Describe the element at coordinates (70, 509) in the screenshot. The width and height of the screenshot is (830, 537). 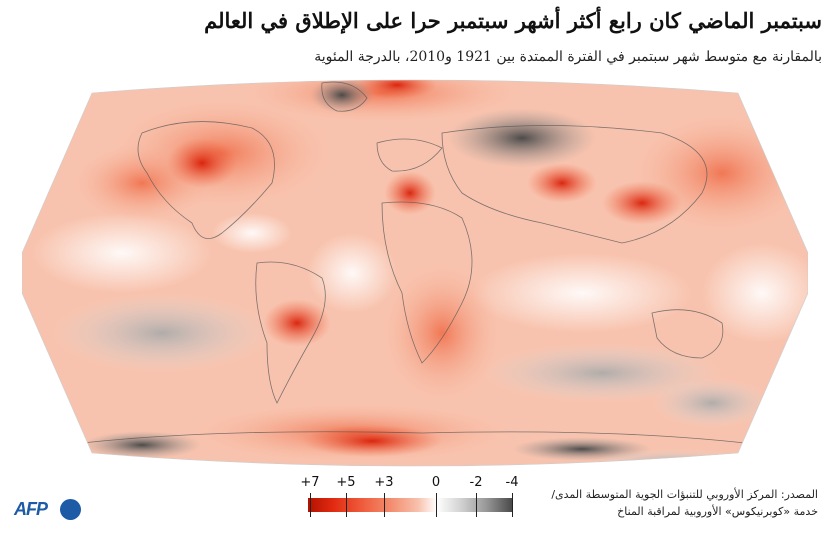
I see `afp-logo-dot-icon` at that location.